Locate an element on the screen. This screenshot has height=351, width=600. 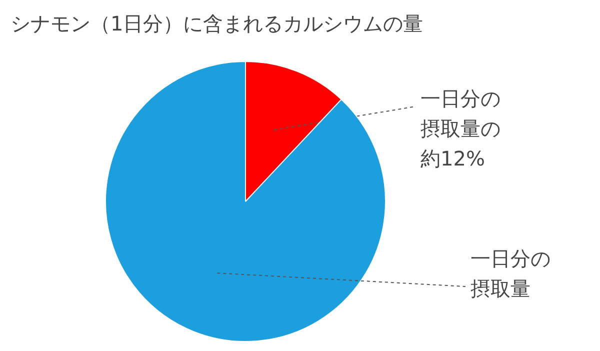
chart-title: シナモン（1日分）に含まれるカルシウムの量 is located at coordinates (217, 24).